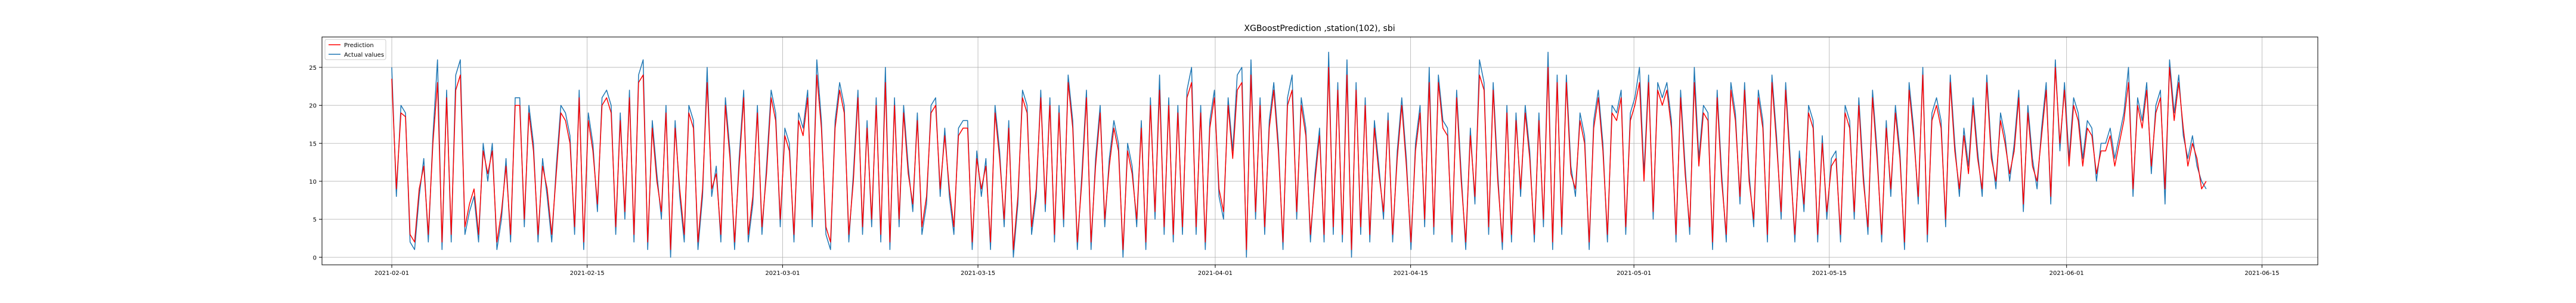  What do you see at coordinates (1634, 273) in the screenshot?
I see `x-tick-label: 2021-05-01` at bounding box center [1634, 273].